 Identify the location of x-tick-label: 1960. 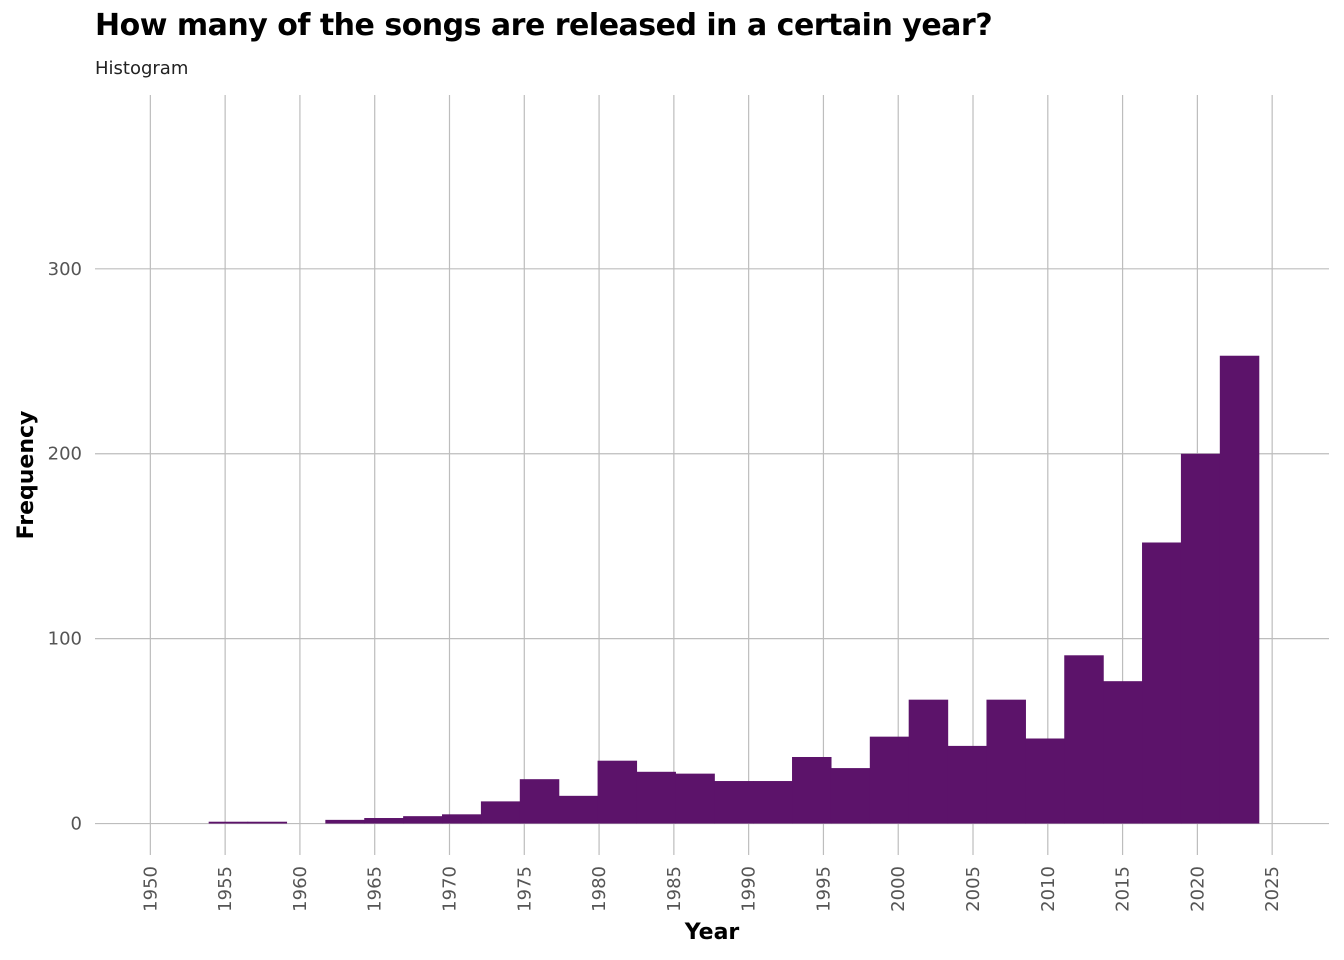
(300, 889).